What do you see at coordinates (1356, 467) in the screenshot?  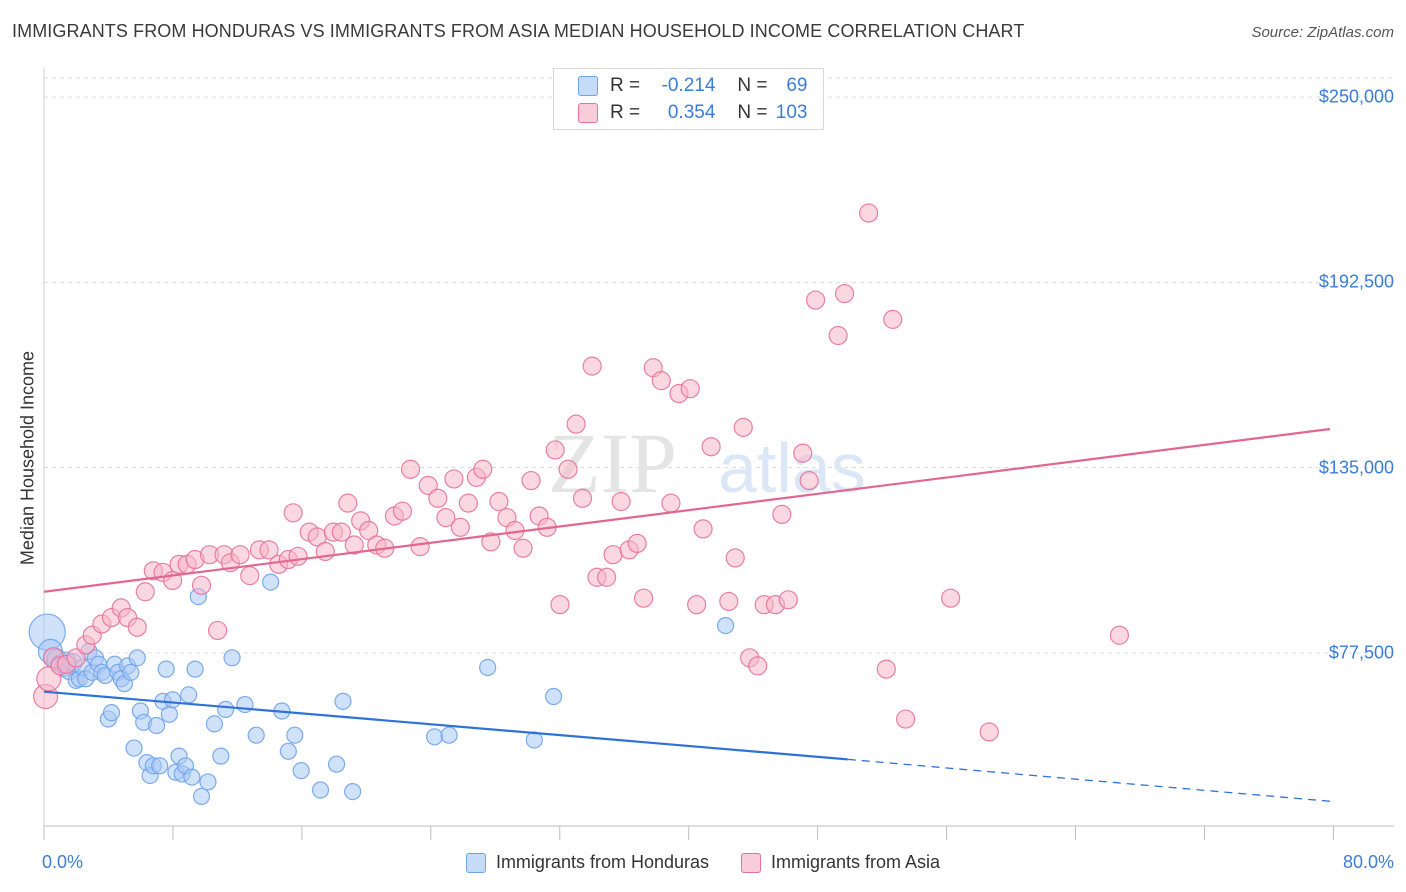 I see `y-tick-label: $135,000` at bounding box center [1356, 467].